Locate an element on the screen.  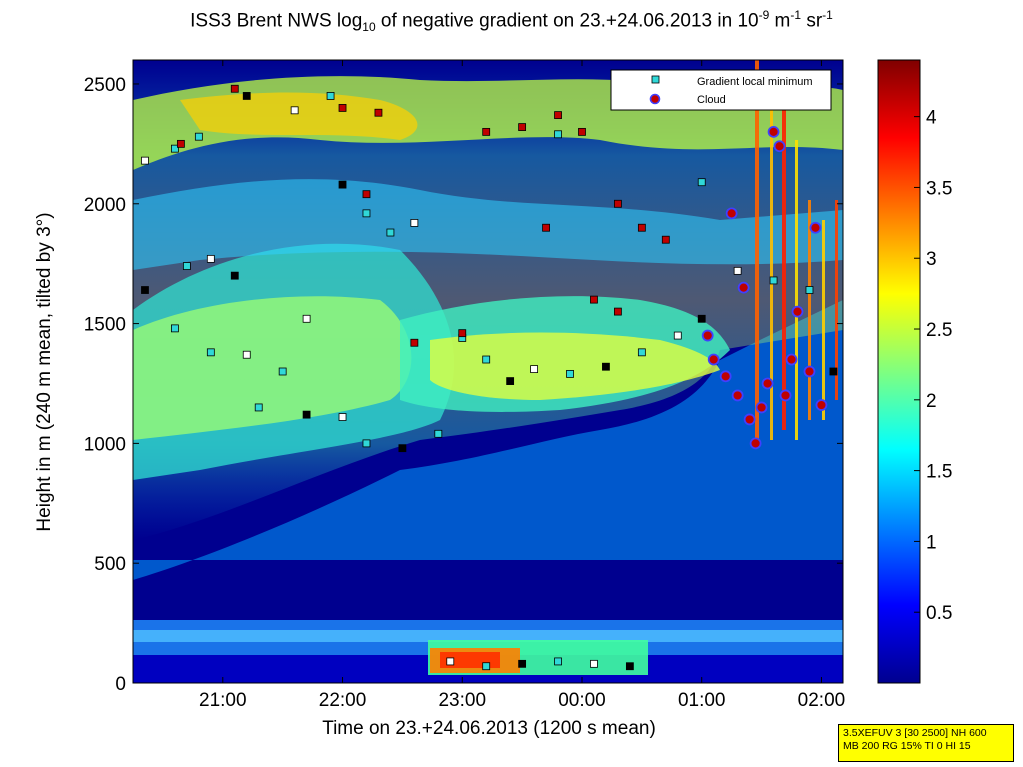
y-tick-label: 0 is located at coordinates (120, 684).